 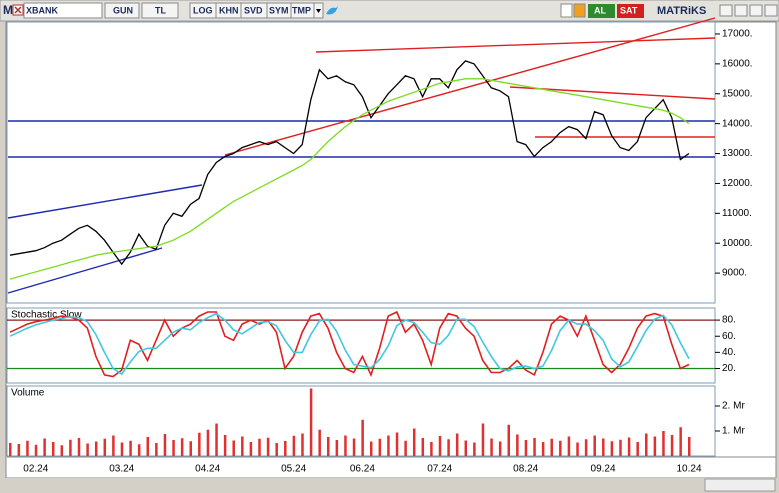 I want to click on y-tick-label: 11000., so click(x=737, y=213).